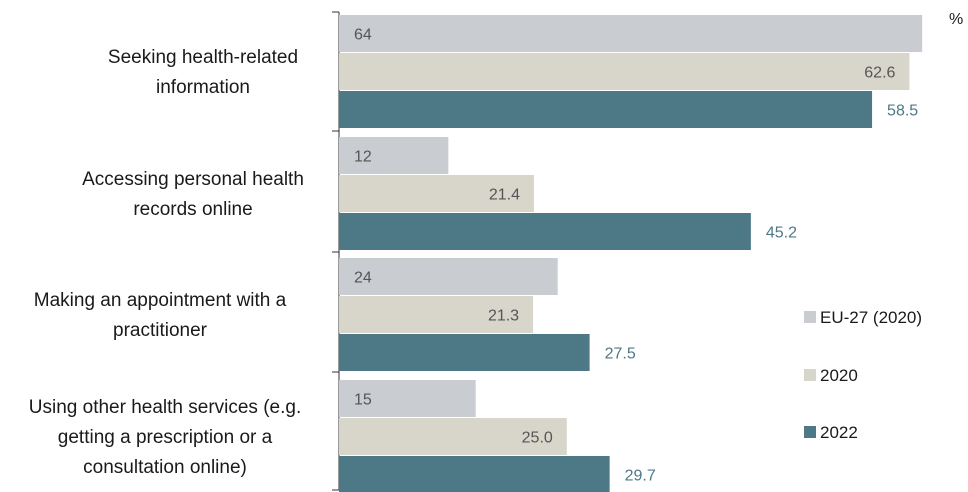 This screenshot has width=968, height=492. What do you see at coordinates (640, 476) in the screenshot?
I see `data-label: 29.7` at bounding box center [640, 476].